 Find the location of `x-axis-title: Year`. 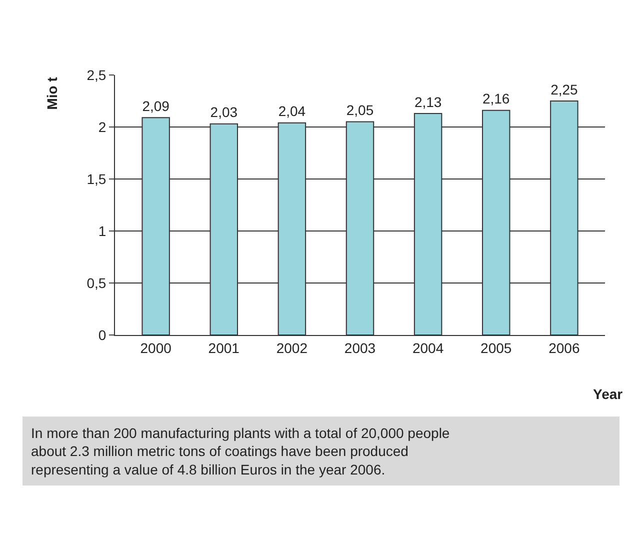

x-axis-title: Year is located at coordinates (608, 394).